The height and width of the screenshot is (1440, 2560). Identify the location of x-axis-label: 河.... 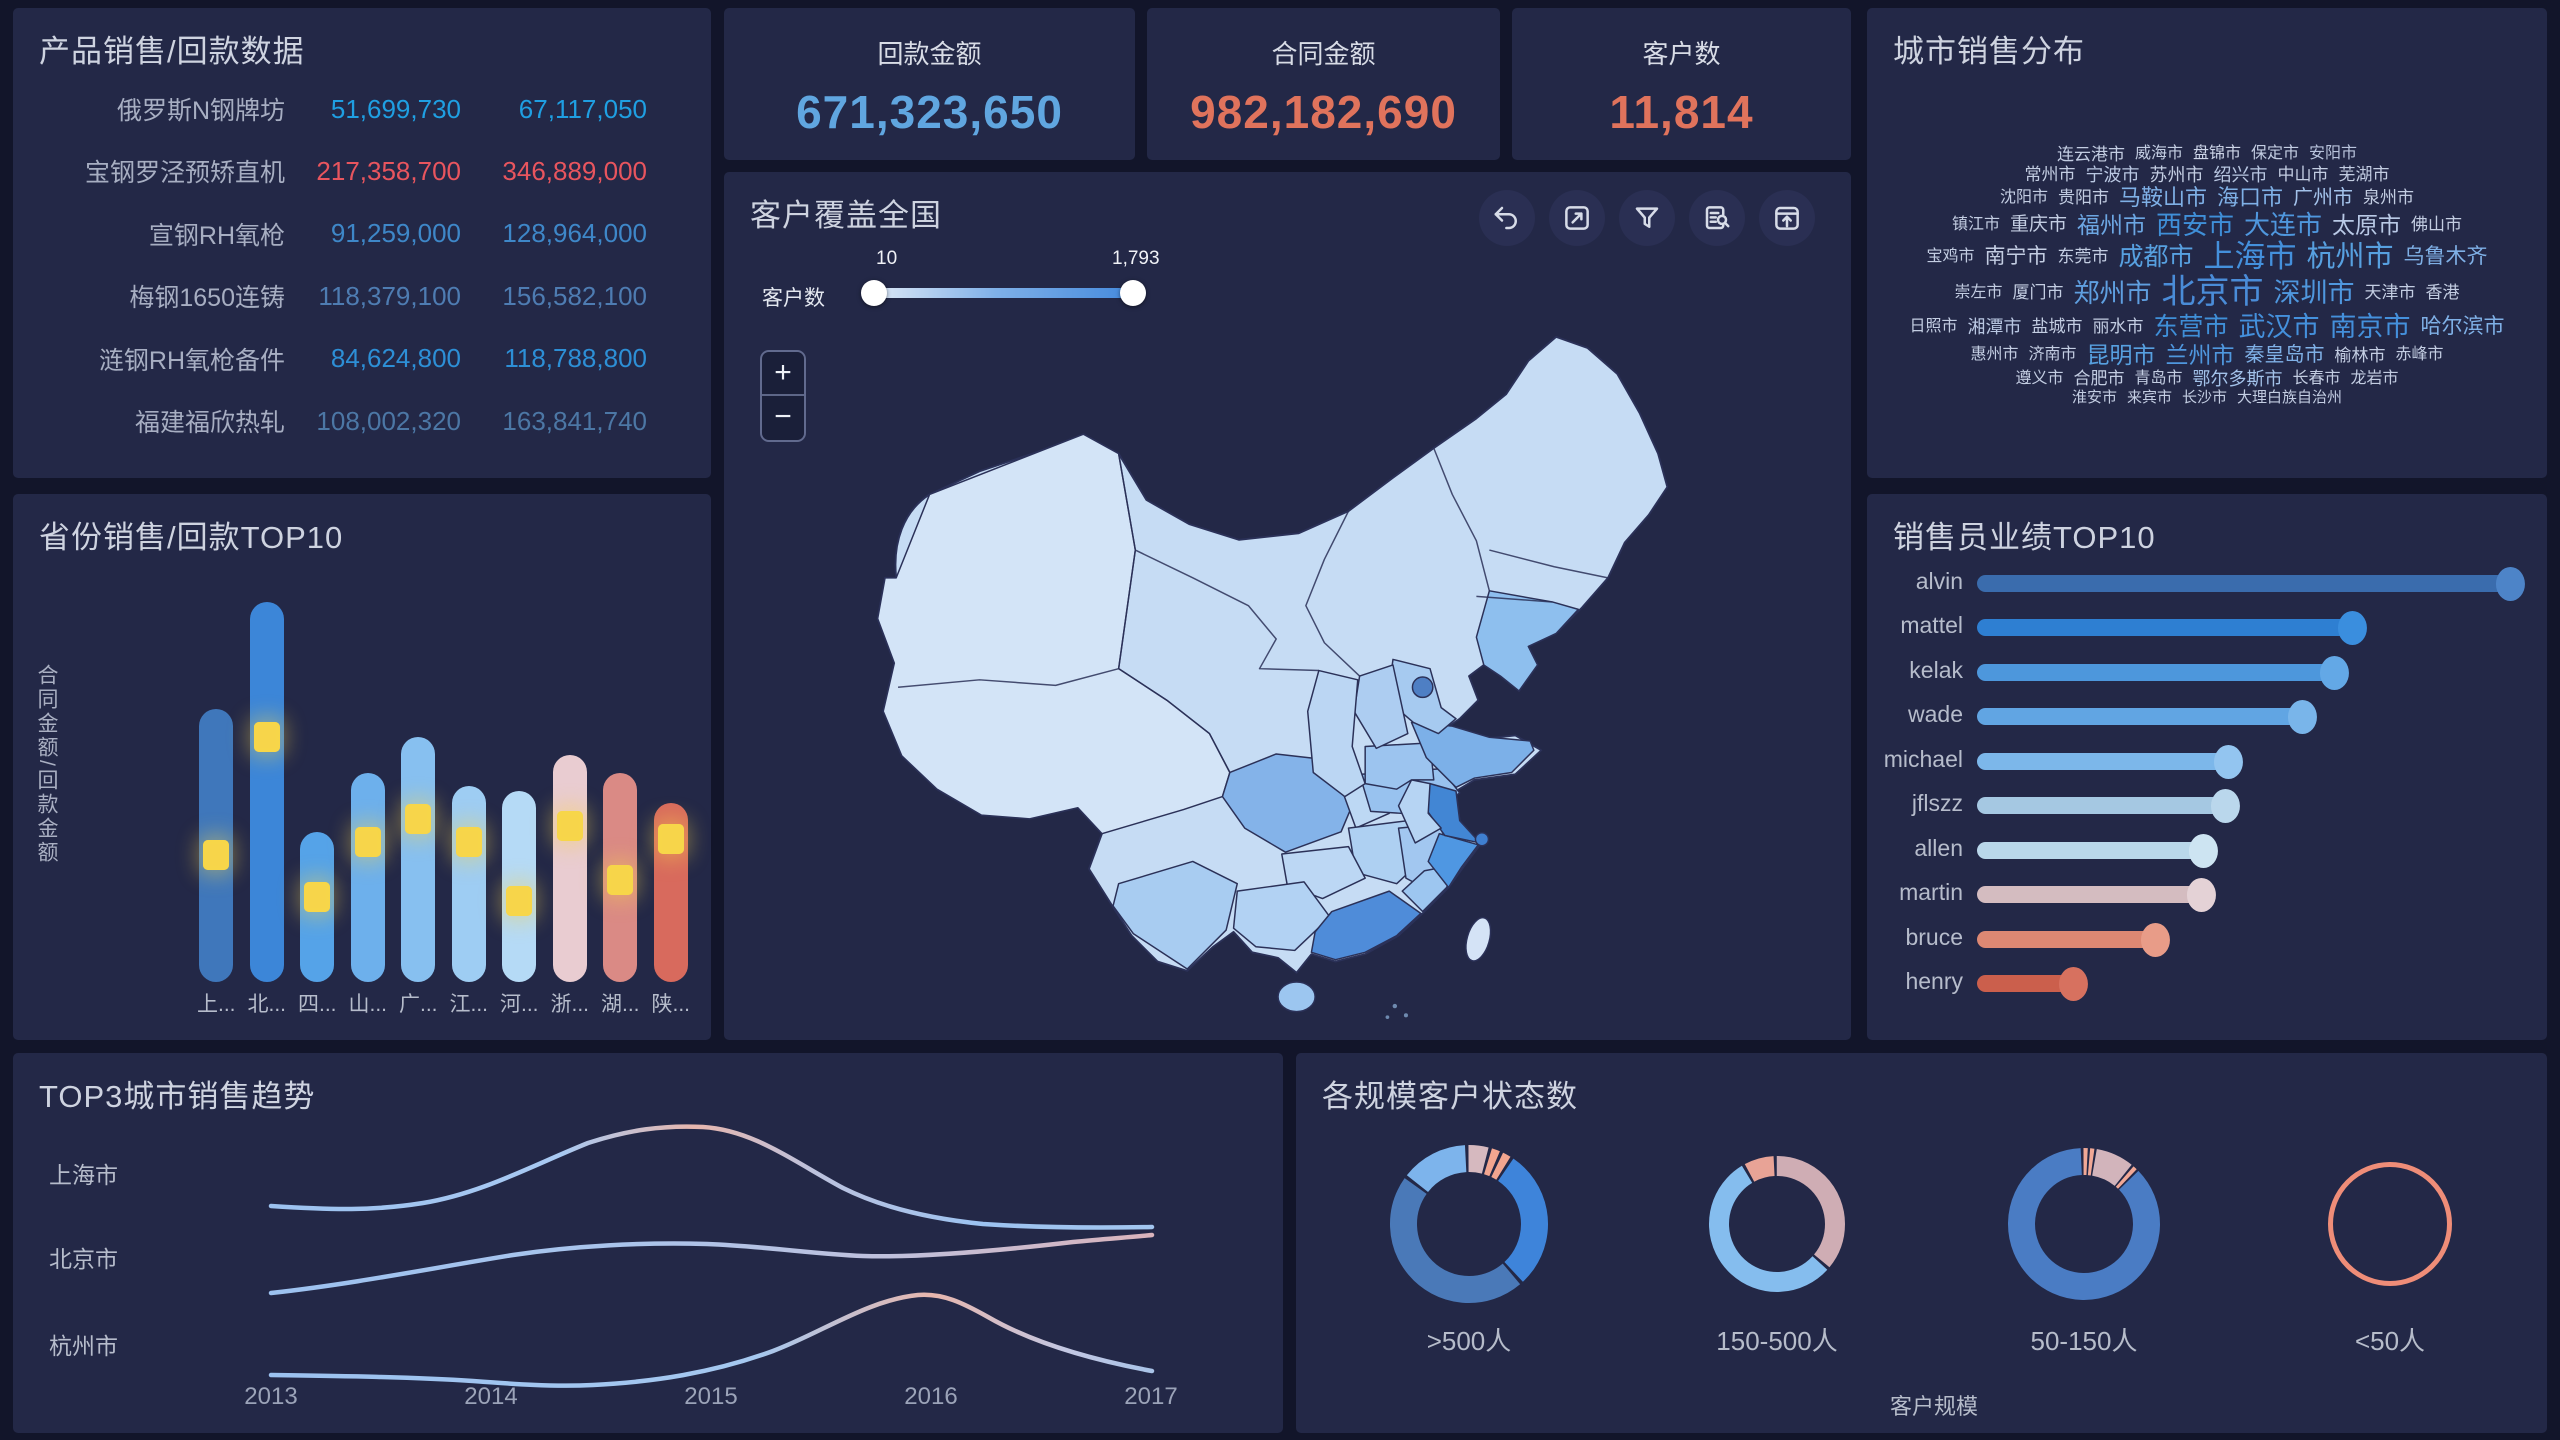
(519, 1004).